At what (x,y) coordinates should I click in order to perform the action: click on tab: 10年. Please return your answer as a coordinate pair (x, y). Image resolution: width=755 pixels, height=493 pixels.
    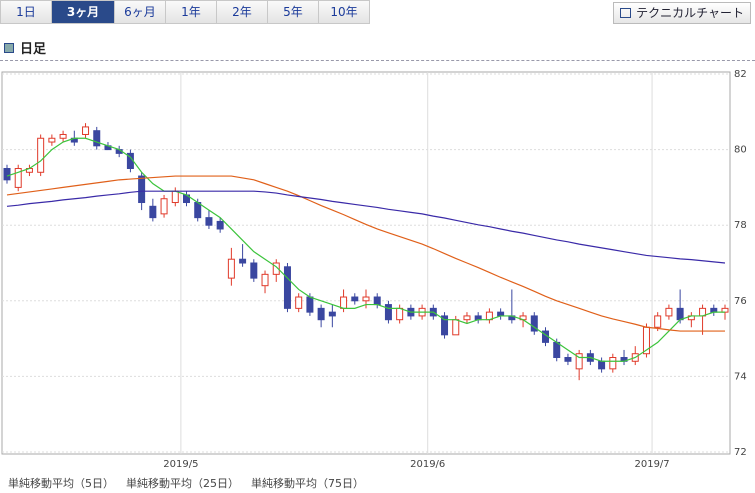
    Looking at the image, I should click on (344, 12).